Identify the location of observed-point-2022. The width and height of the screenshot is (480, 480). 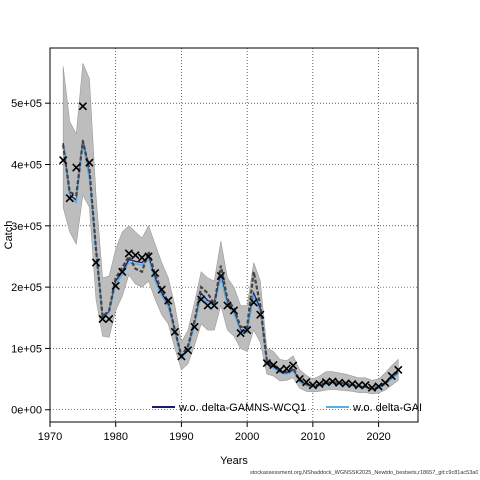
(391, 376).